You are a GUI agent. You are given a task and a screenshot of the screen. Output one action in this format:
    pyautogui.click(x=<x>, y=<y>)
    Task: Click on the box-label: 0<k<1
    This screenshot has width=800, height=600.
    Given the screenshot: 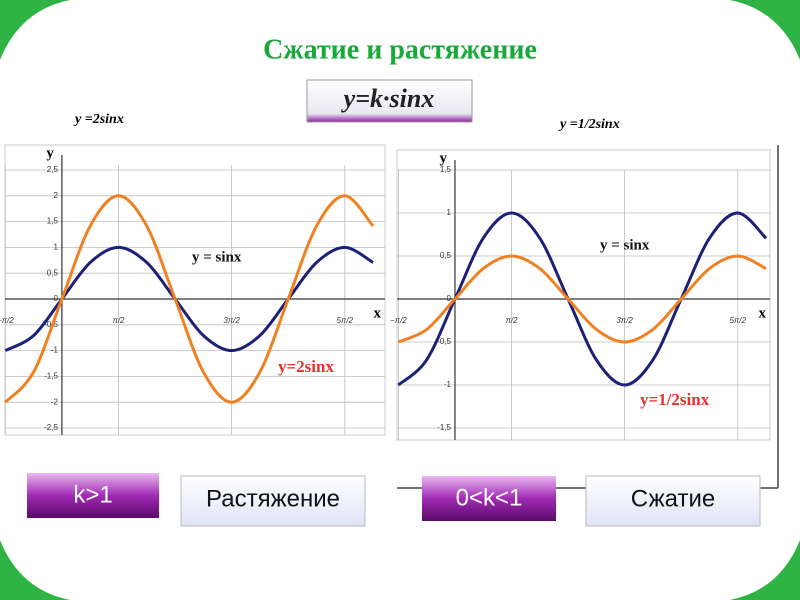 What is the action you would take?
    pyautogui.click(x=489, y=497)
    